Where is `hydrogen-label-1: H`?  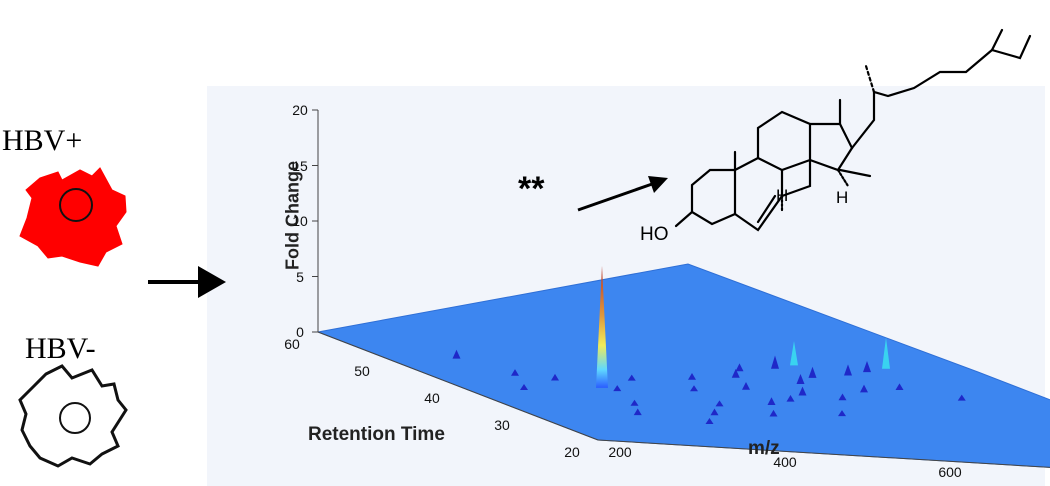 hydrogen-label-1: H is located at coordinates (782, 195).